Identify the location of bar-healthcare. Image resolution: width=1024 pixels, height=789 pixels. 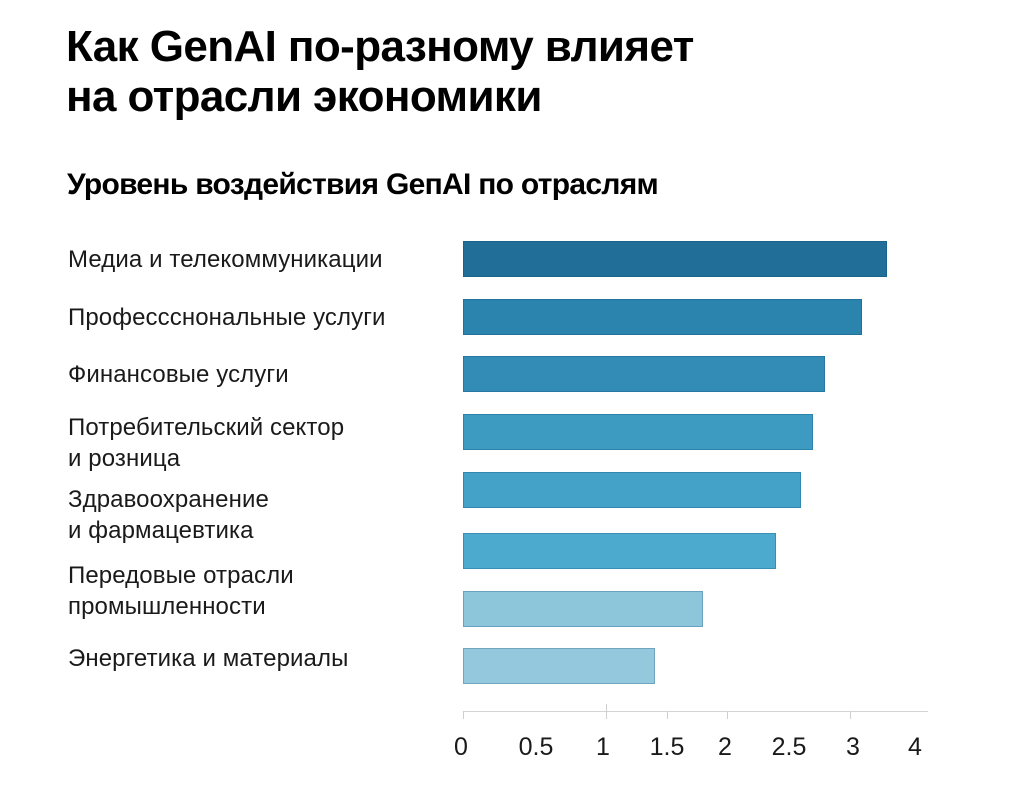
(632, 490).